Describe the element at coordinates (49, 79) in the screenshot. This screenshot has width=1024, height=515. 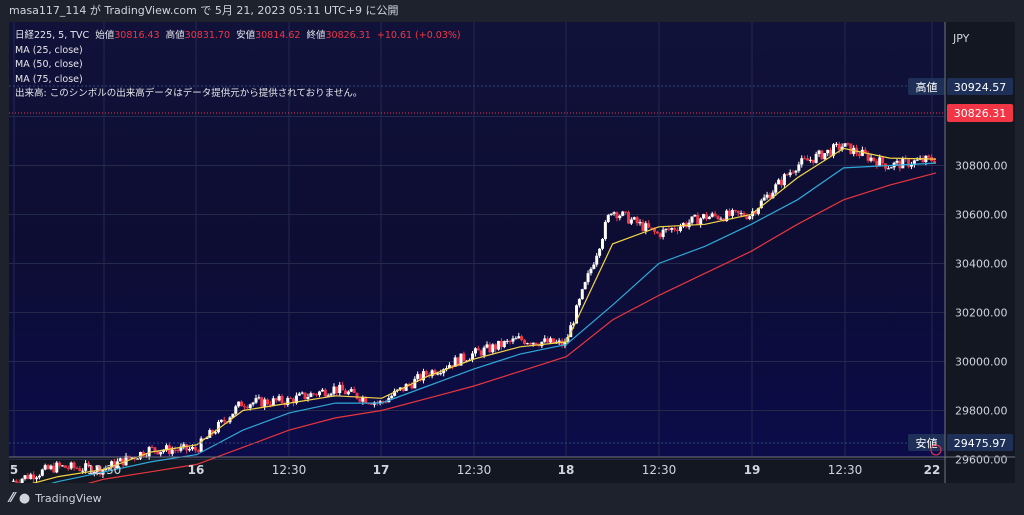
I see `legend-ma75: MA (75, close)` at that location.